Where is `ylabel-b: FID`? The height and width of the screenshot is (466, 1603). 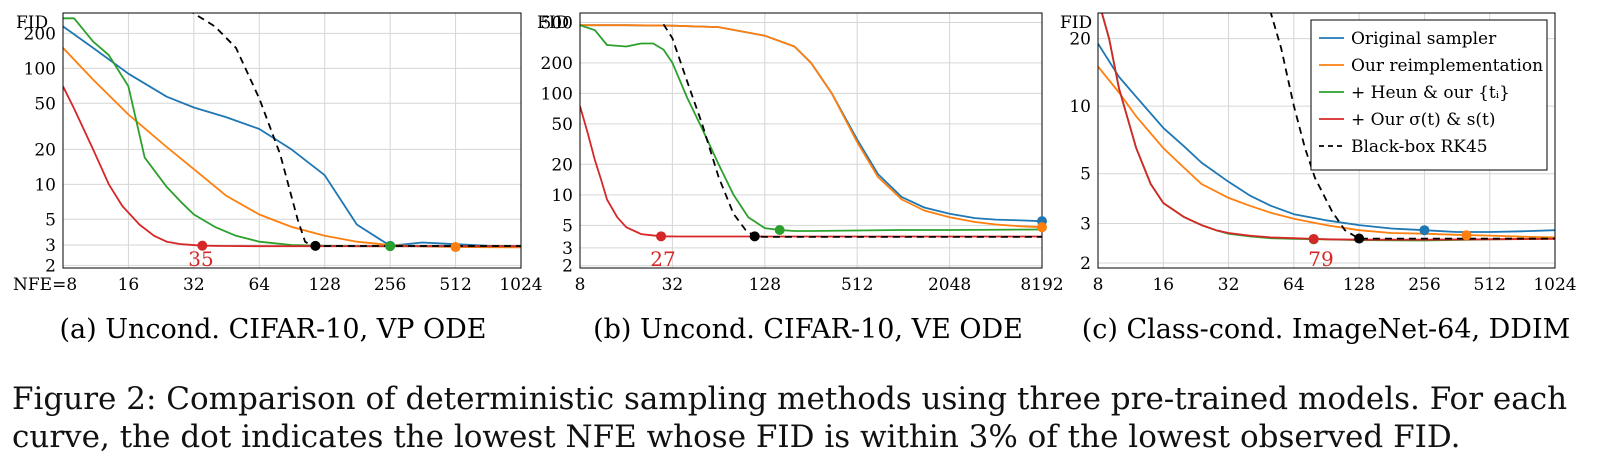 ylabel-b: FID is located at coordinates (553, 23).